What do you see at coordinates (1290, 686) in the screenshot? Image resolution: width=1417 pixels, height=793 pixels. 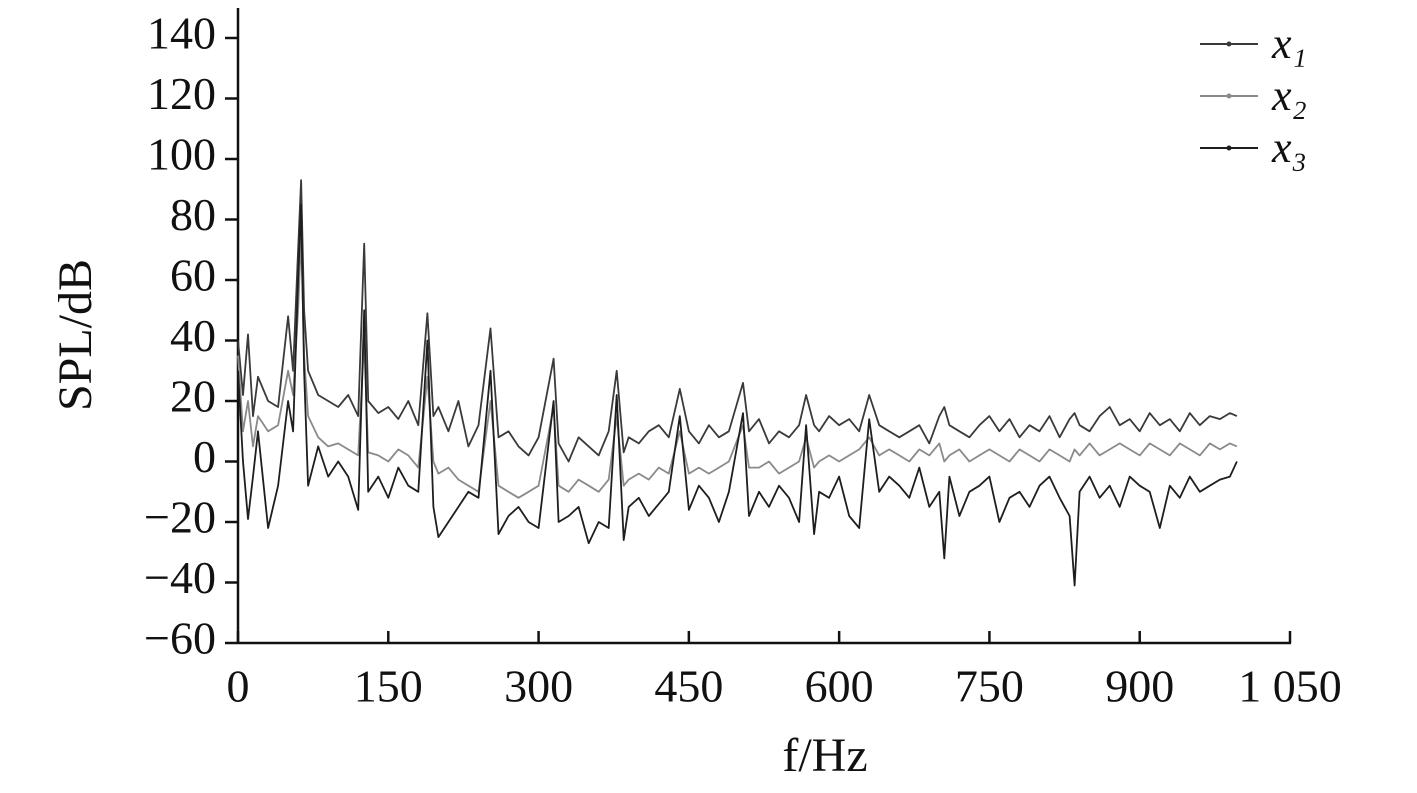 I see `x-tick-label: 1 050` at bounding box center [1290, 686].